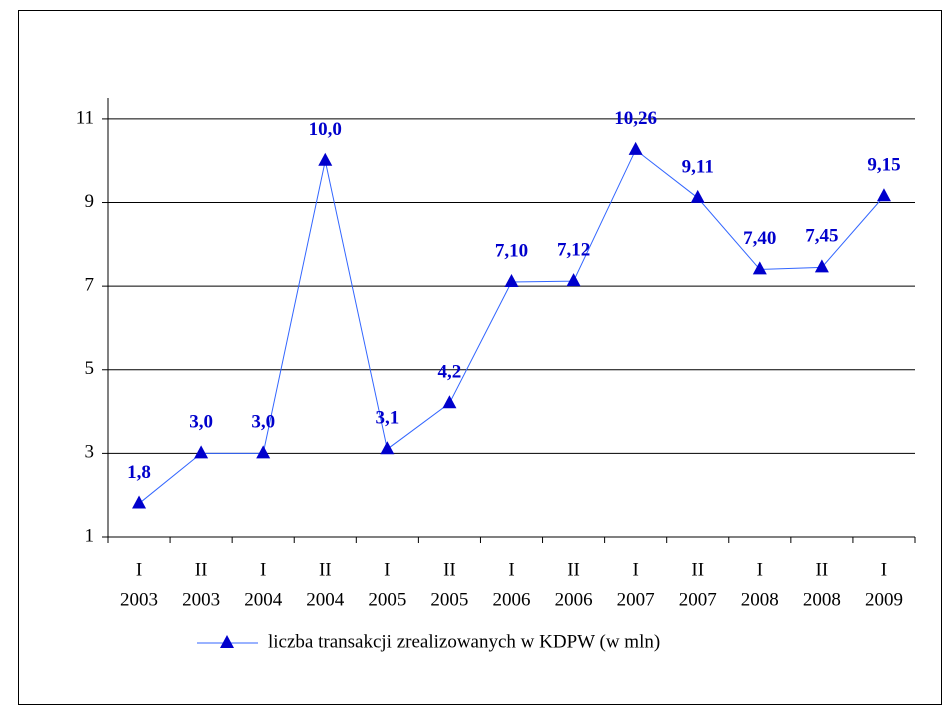  What do you see at coordinates (450, 372) in the screenshot?
I see `data-label: 4,2` at bounding box center [450, 372].